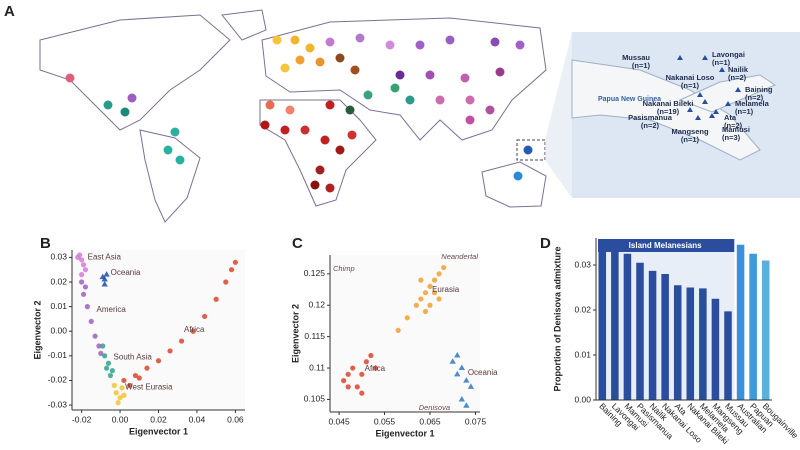 The image size is (800, 450). I want to click on x-tick-label: 0.02, so click(158, 419).